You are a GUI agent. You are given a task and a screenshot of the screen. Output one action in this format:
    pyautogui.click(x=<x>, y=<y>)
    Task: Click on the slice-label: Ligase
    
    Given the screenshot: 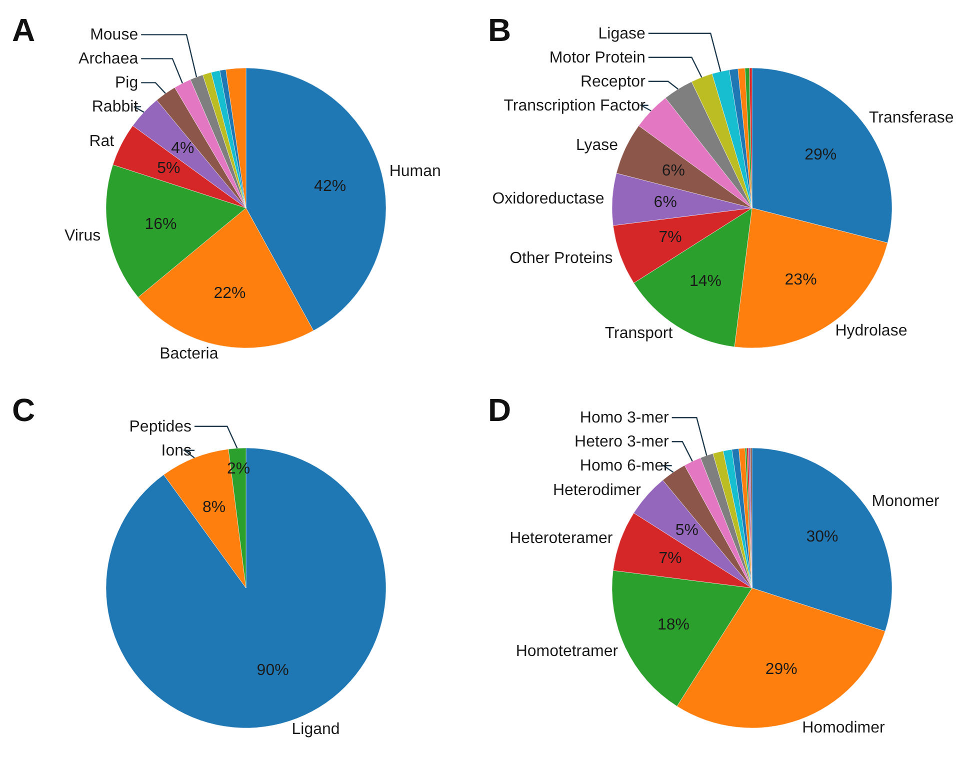 What is the action you would take?
    pyautogui.click(x=622, y=33)
    